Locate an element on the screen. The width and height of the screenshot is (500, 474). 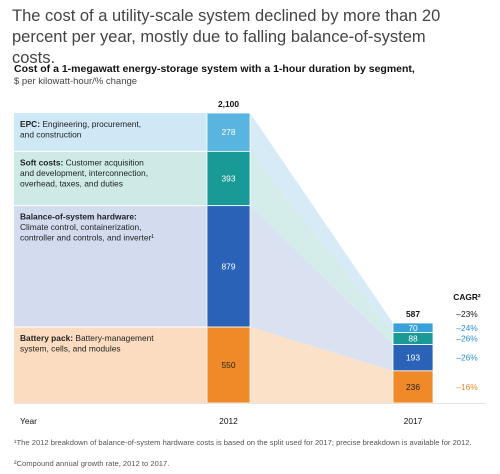
value-label-2012-3: 550 is located at coordinates (229, 365).